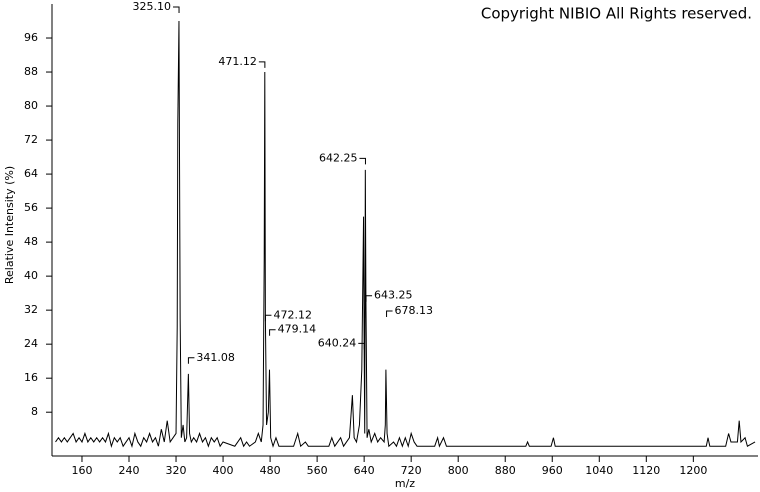 The width and height of the screenshot is (760, 492). I want to click on peak-label: 472.12, so click(292, 314).